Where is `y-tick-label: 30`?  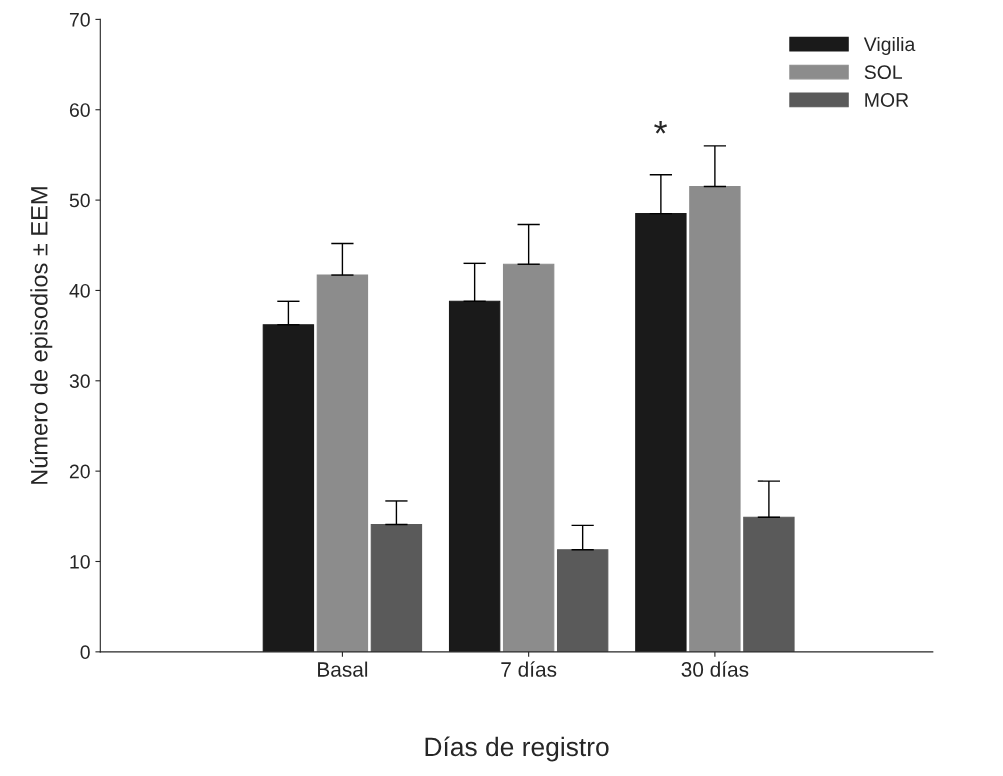 y-tick-label: 30 is located at coordinates (79, 381).